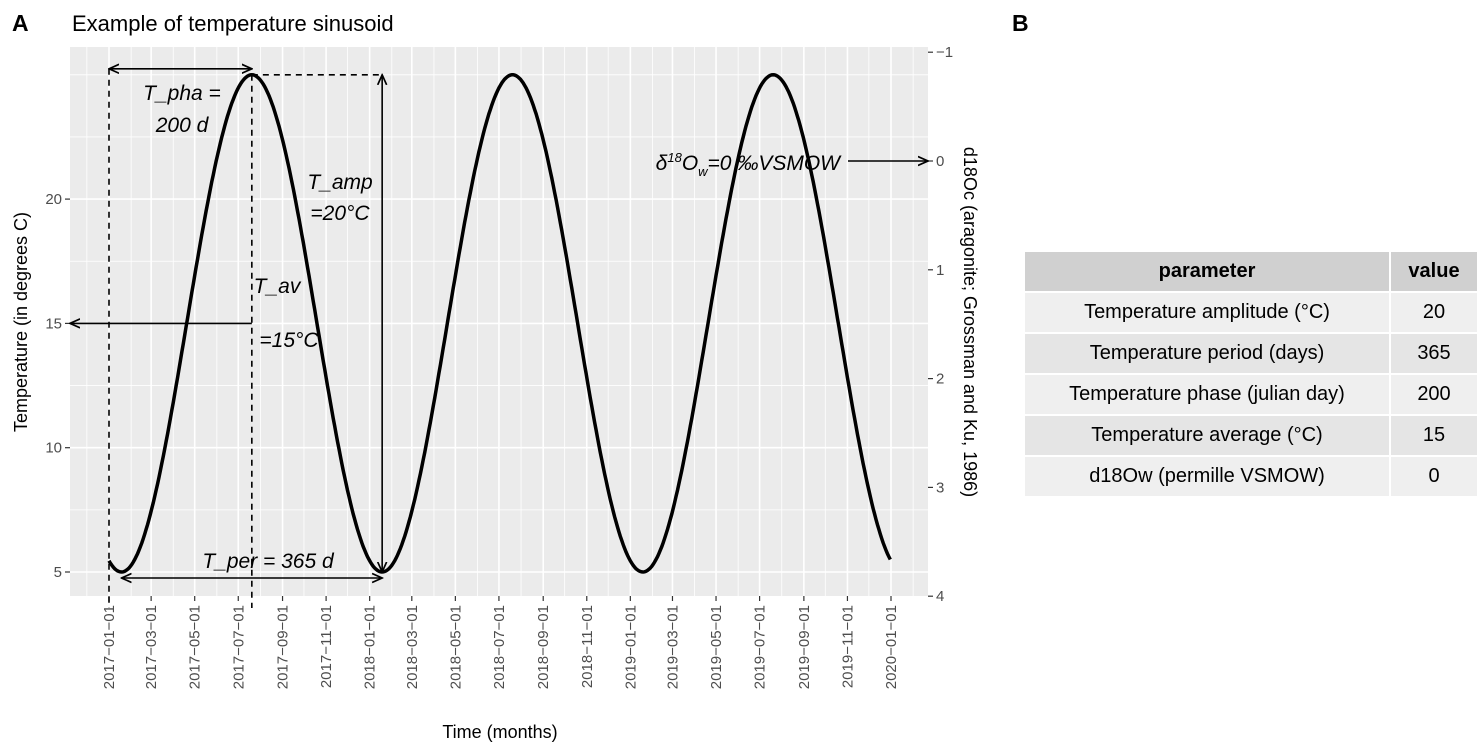 This screenshot has width=1479, height=752. What do you see at coordinates (182, 93) in the screenshot?
I see `annotation-pha-1: T_pha =` at bounding box center [182, 93].